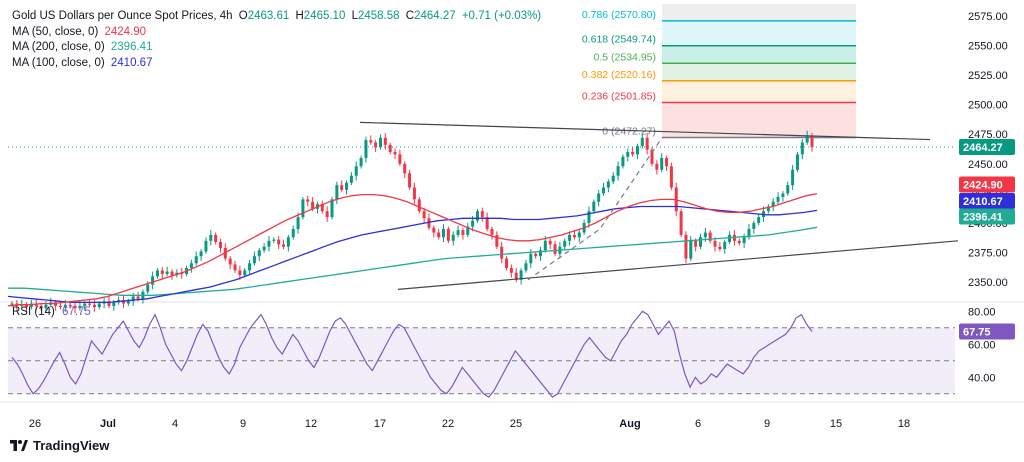 The image size is (1024, 462). What do you see at coordinates (413, 261) in the screenshot?
I see `ma200-line` at bounding box center [413, 261].